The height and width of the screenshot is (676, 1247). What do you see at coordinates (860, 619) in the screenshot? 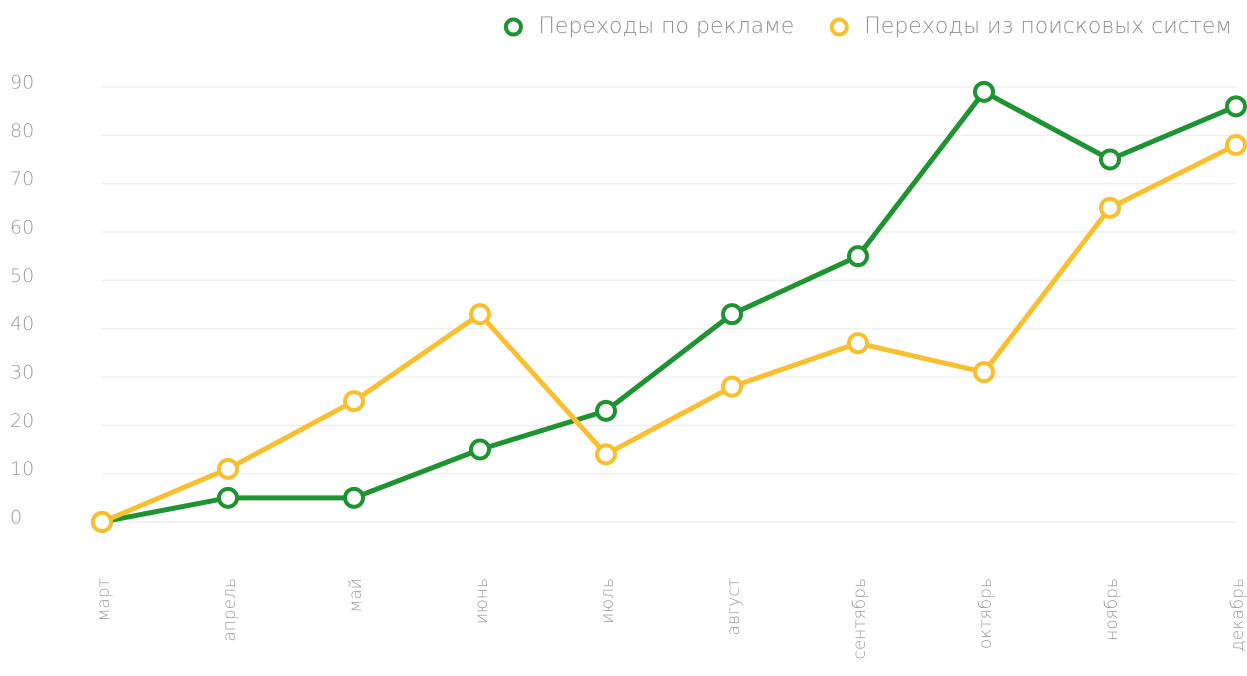
I see `x-tick-label: сентябрь` at bounding box center [860, 619].